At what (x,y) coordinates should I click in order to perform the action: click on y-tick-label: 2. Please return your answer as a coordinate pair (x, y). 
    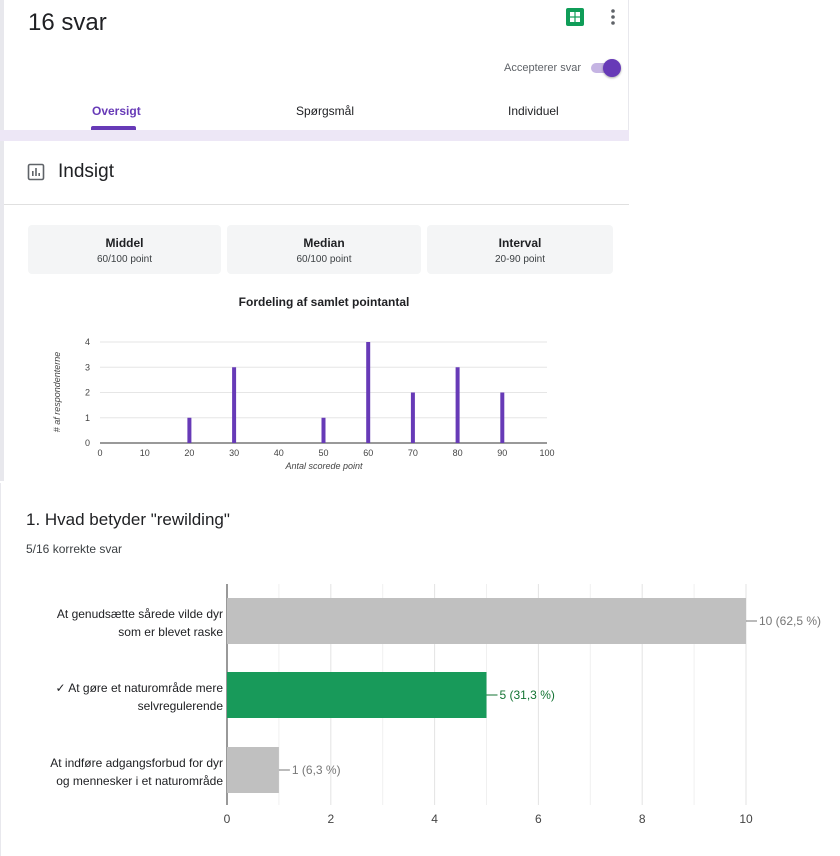
    Looking at the image, I should click on (87, 393).